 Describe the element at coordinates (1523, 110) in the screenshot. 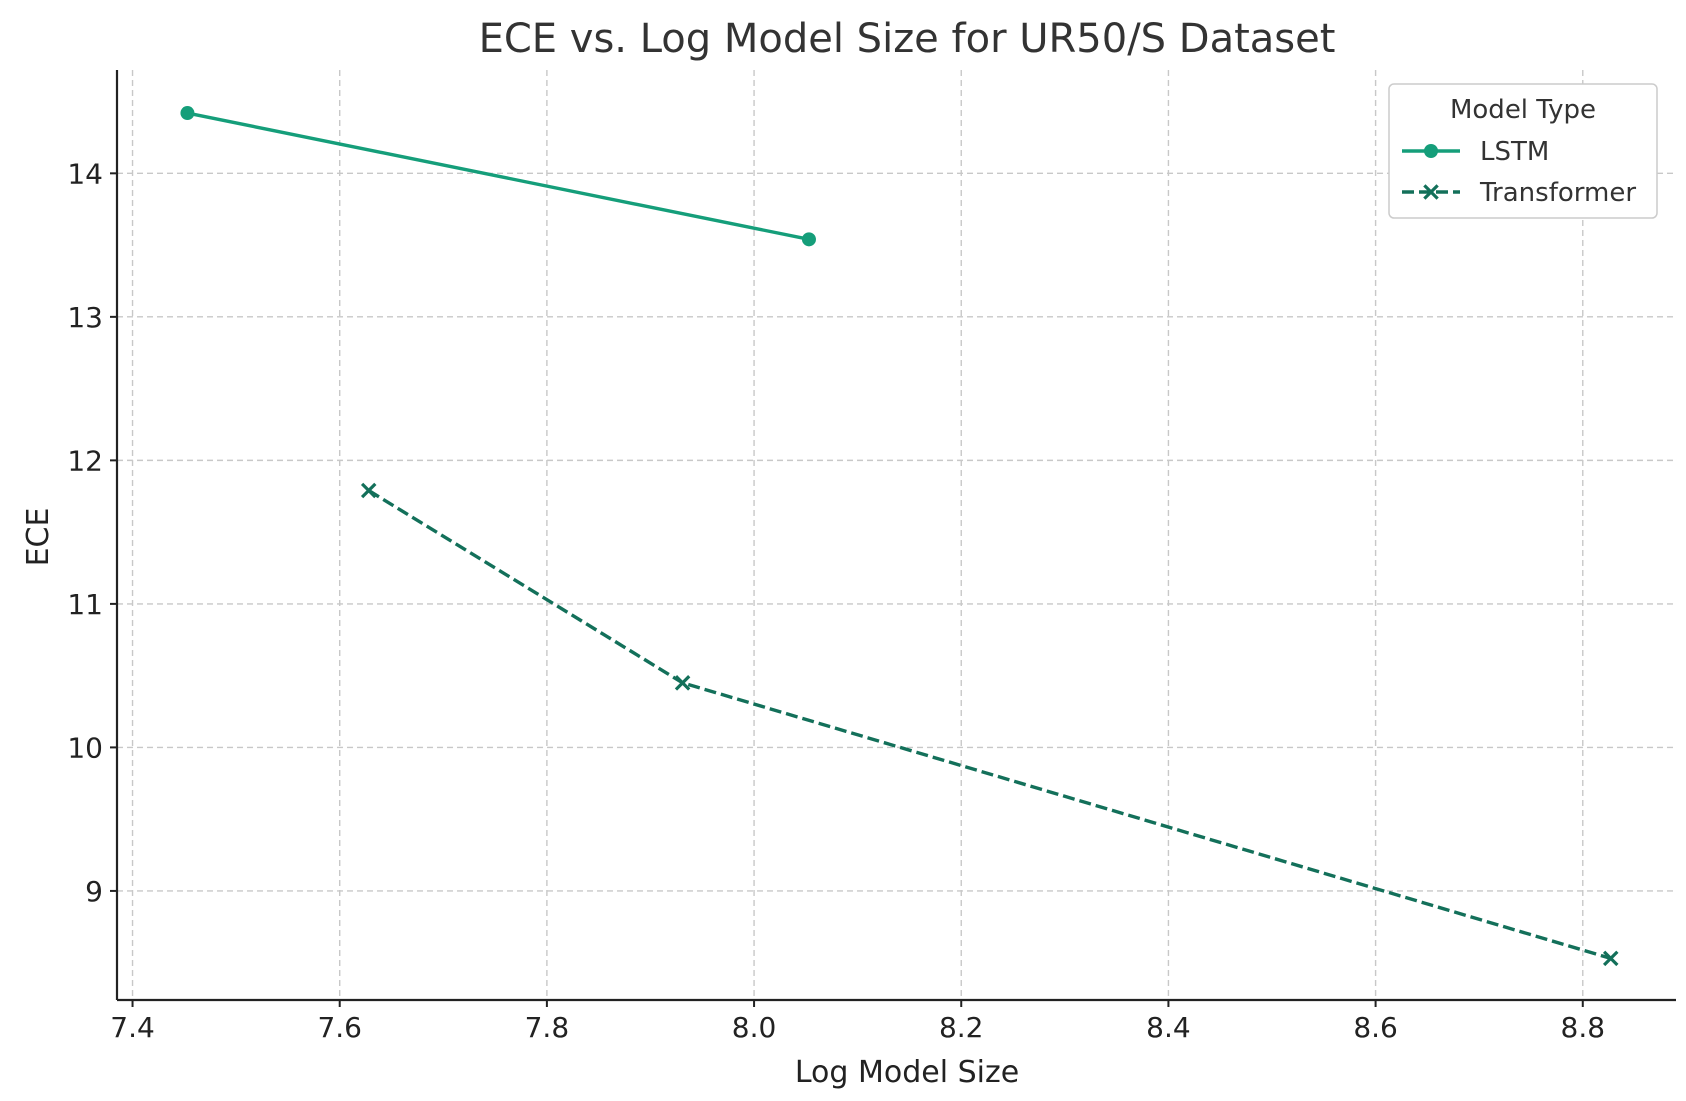

I see `legend-title: Model Type` at that location.